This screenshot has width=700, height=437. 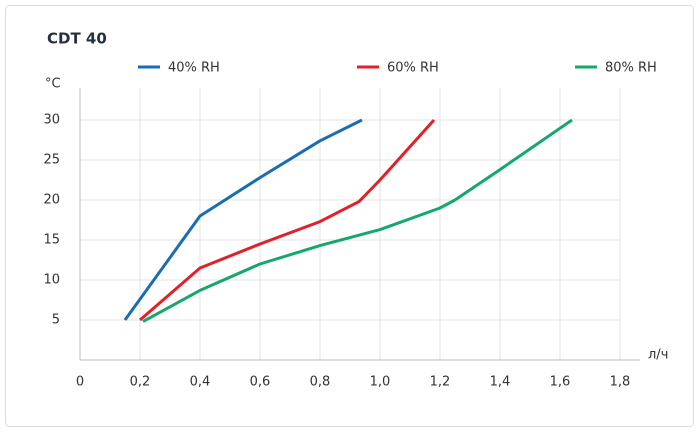 I want to click on x-tick-label: 0,6, so click(x=260, y=382).